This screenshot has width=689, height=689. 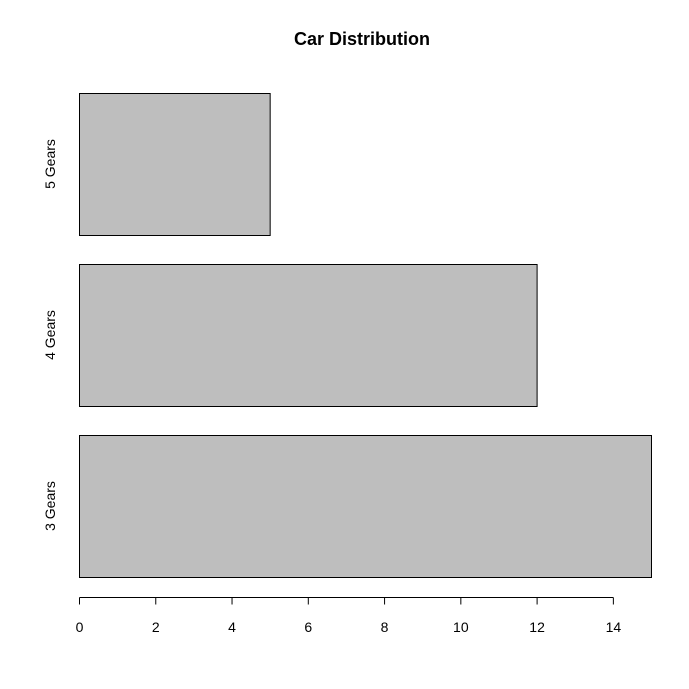 I want to click on x-tick-label: 6, so click(x=308, y=627).